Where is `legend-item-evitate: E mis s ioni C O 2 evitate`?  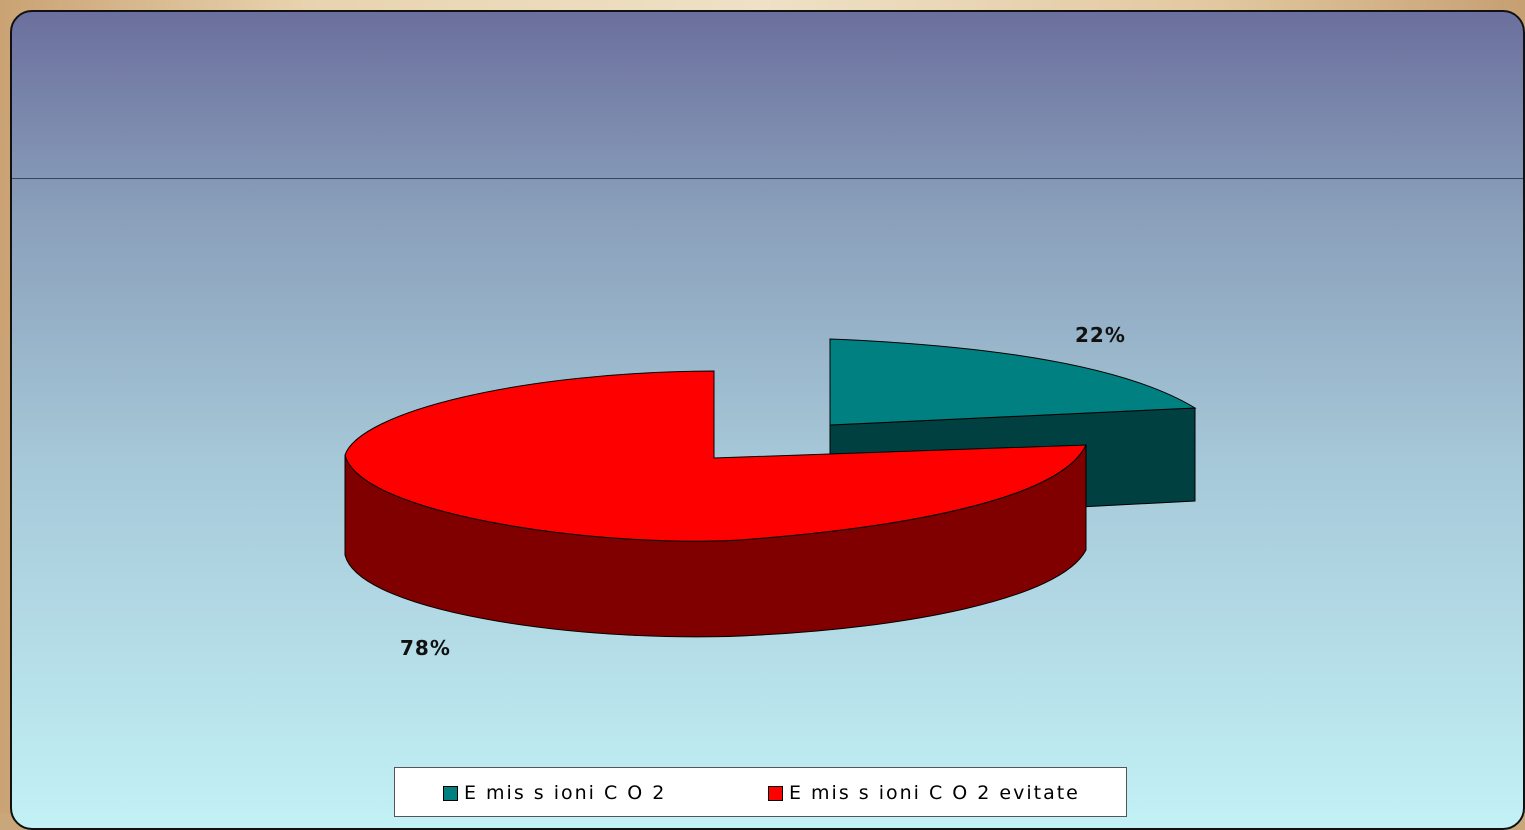 legend-item-evitate: E mis s ioni C O 2 evitate is located at coordinates (924, 793).